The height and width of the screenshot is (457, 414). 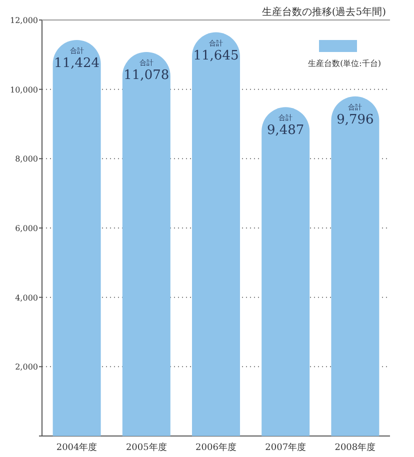 I want to click on y-tick-label: 12,000, so click(x=24, y=20).